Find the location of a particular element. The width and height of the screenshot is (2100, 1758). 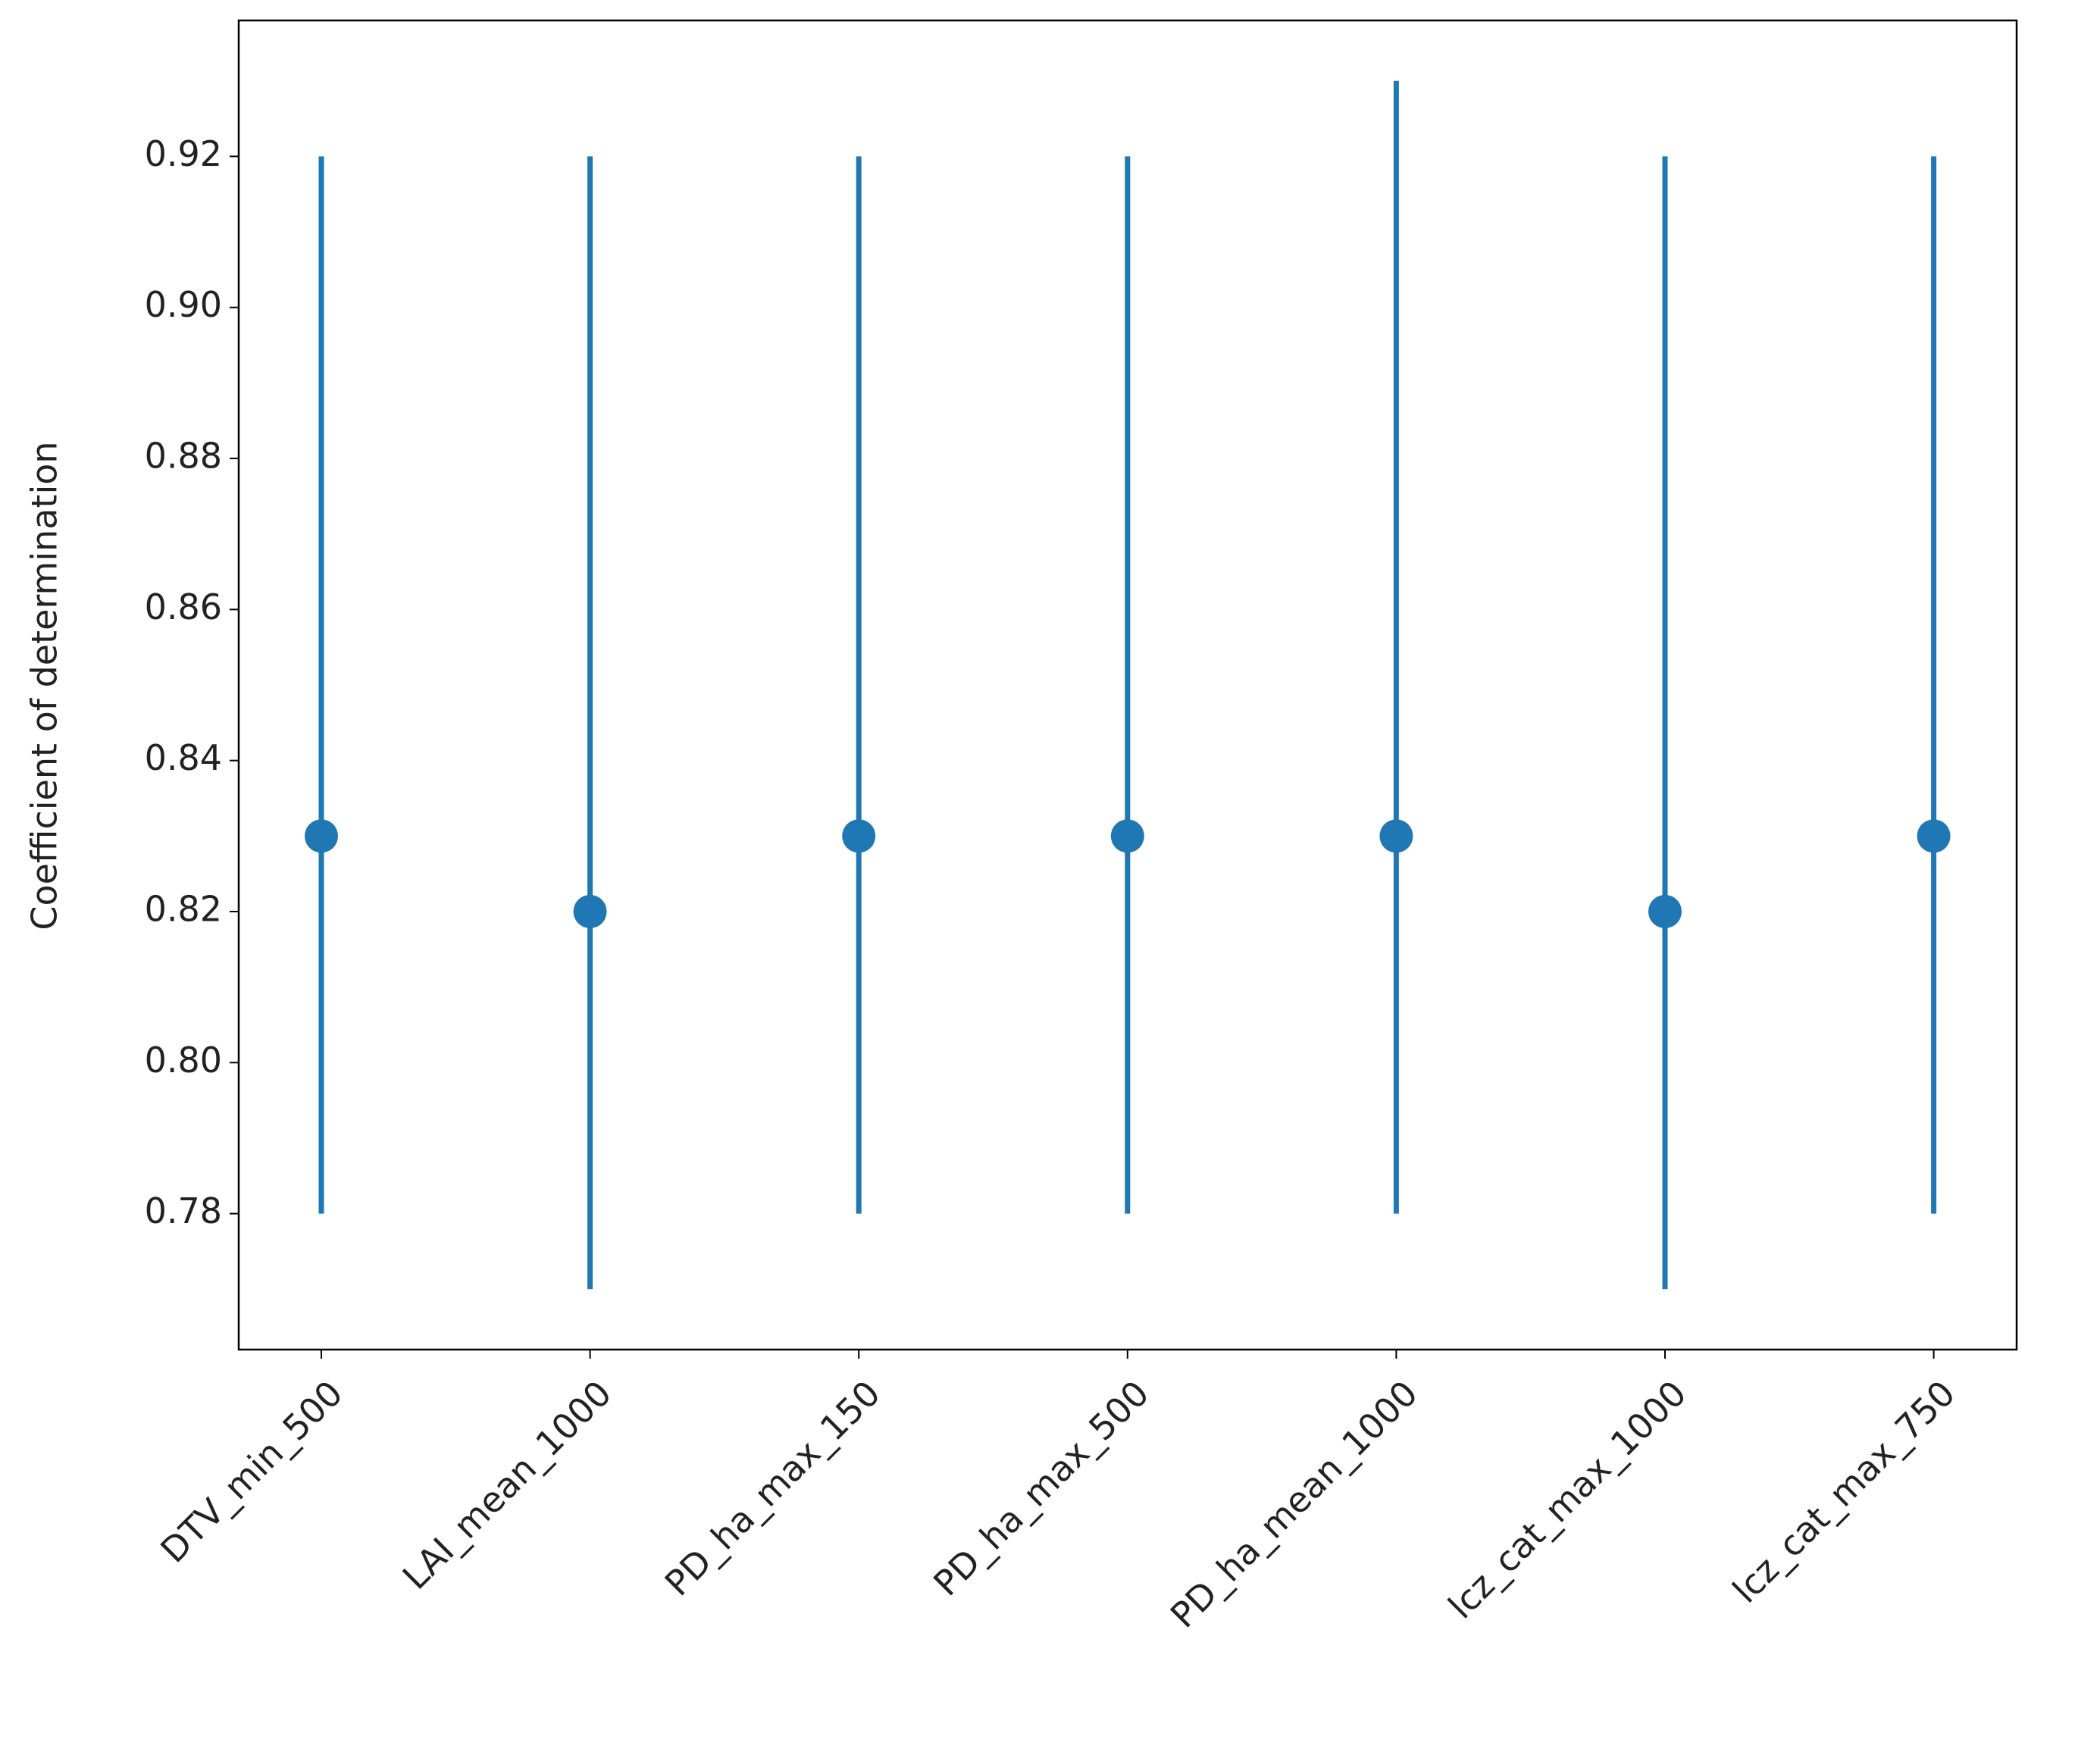

y-tick-label: 0.90 is located at coordinates (183, 304).